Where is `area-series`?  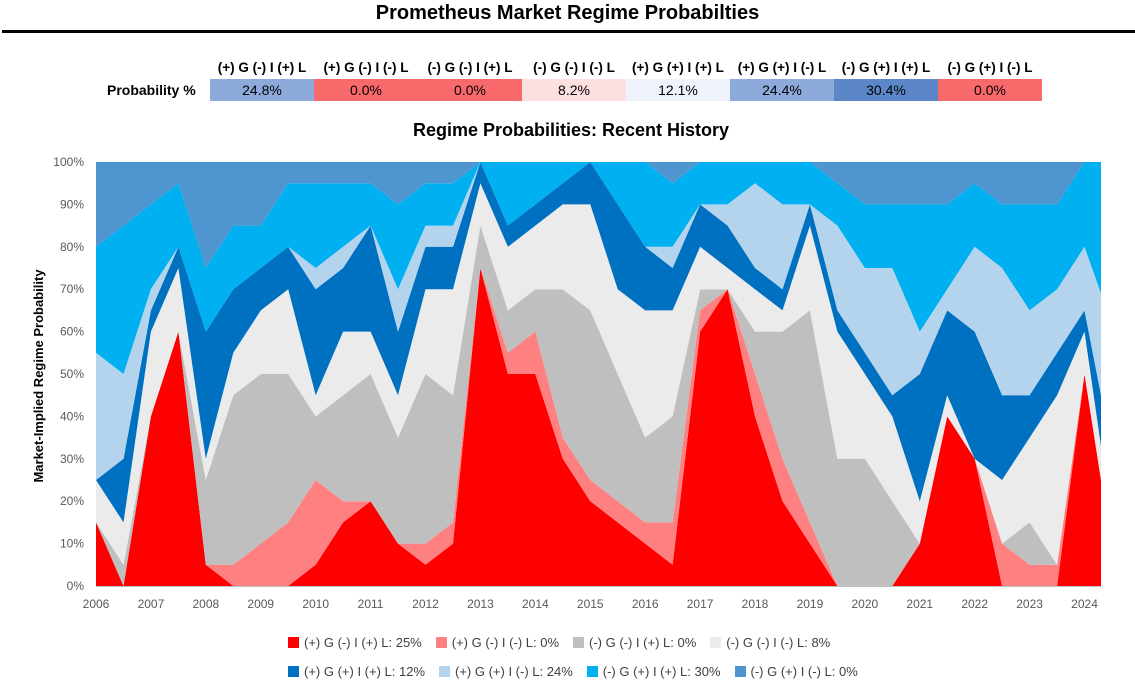
area-series is located at coordinates (598, 215).